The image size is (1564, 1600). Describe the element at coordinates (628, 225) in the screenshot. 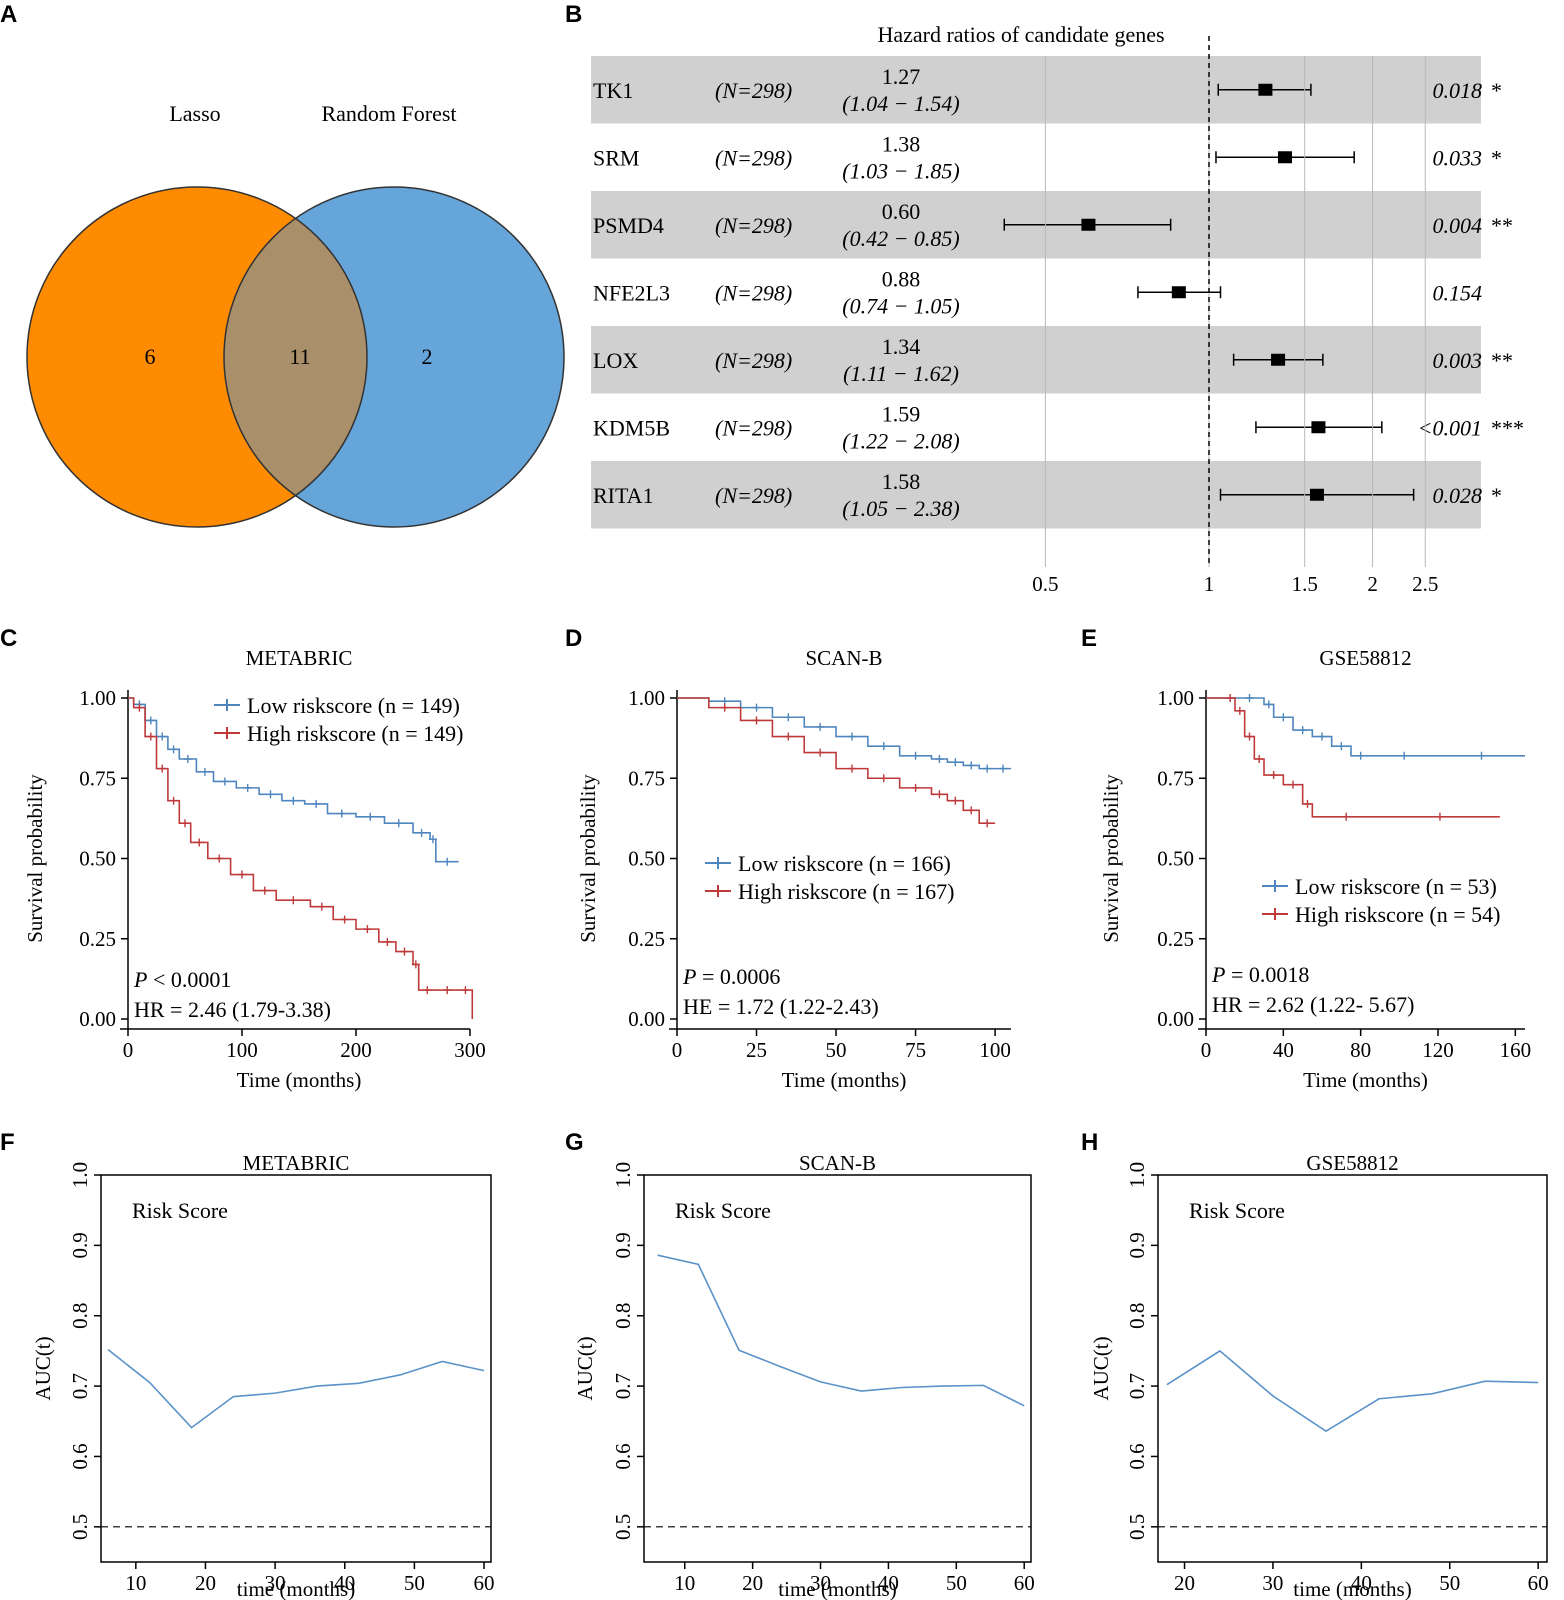

I see `forest-gene-name: PSMD4` at that location.